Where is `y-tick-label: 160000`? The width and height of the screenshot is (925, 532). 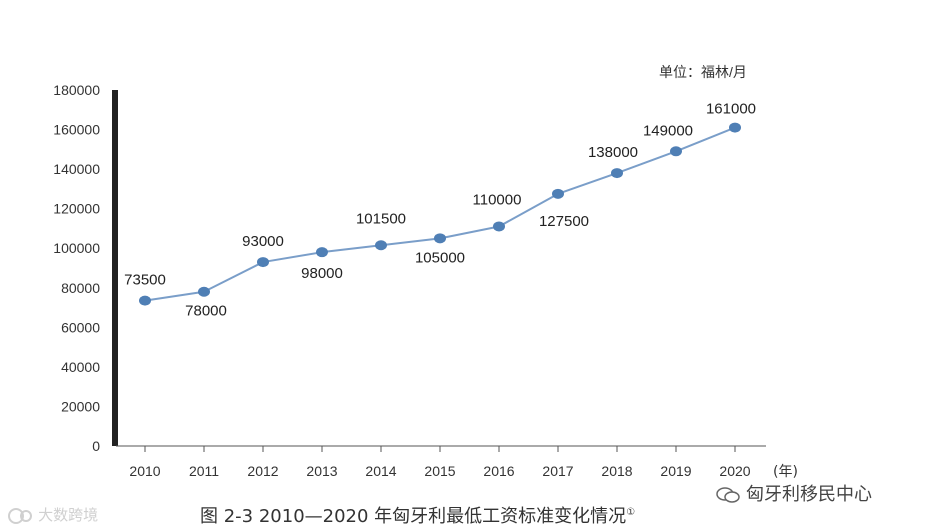 y-tick-label: 160000 is located at coordinates (76, 130).